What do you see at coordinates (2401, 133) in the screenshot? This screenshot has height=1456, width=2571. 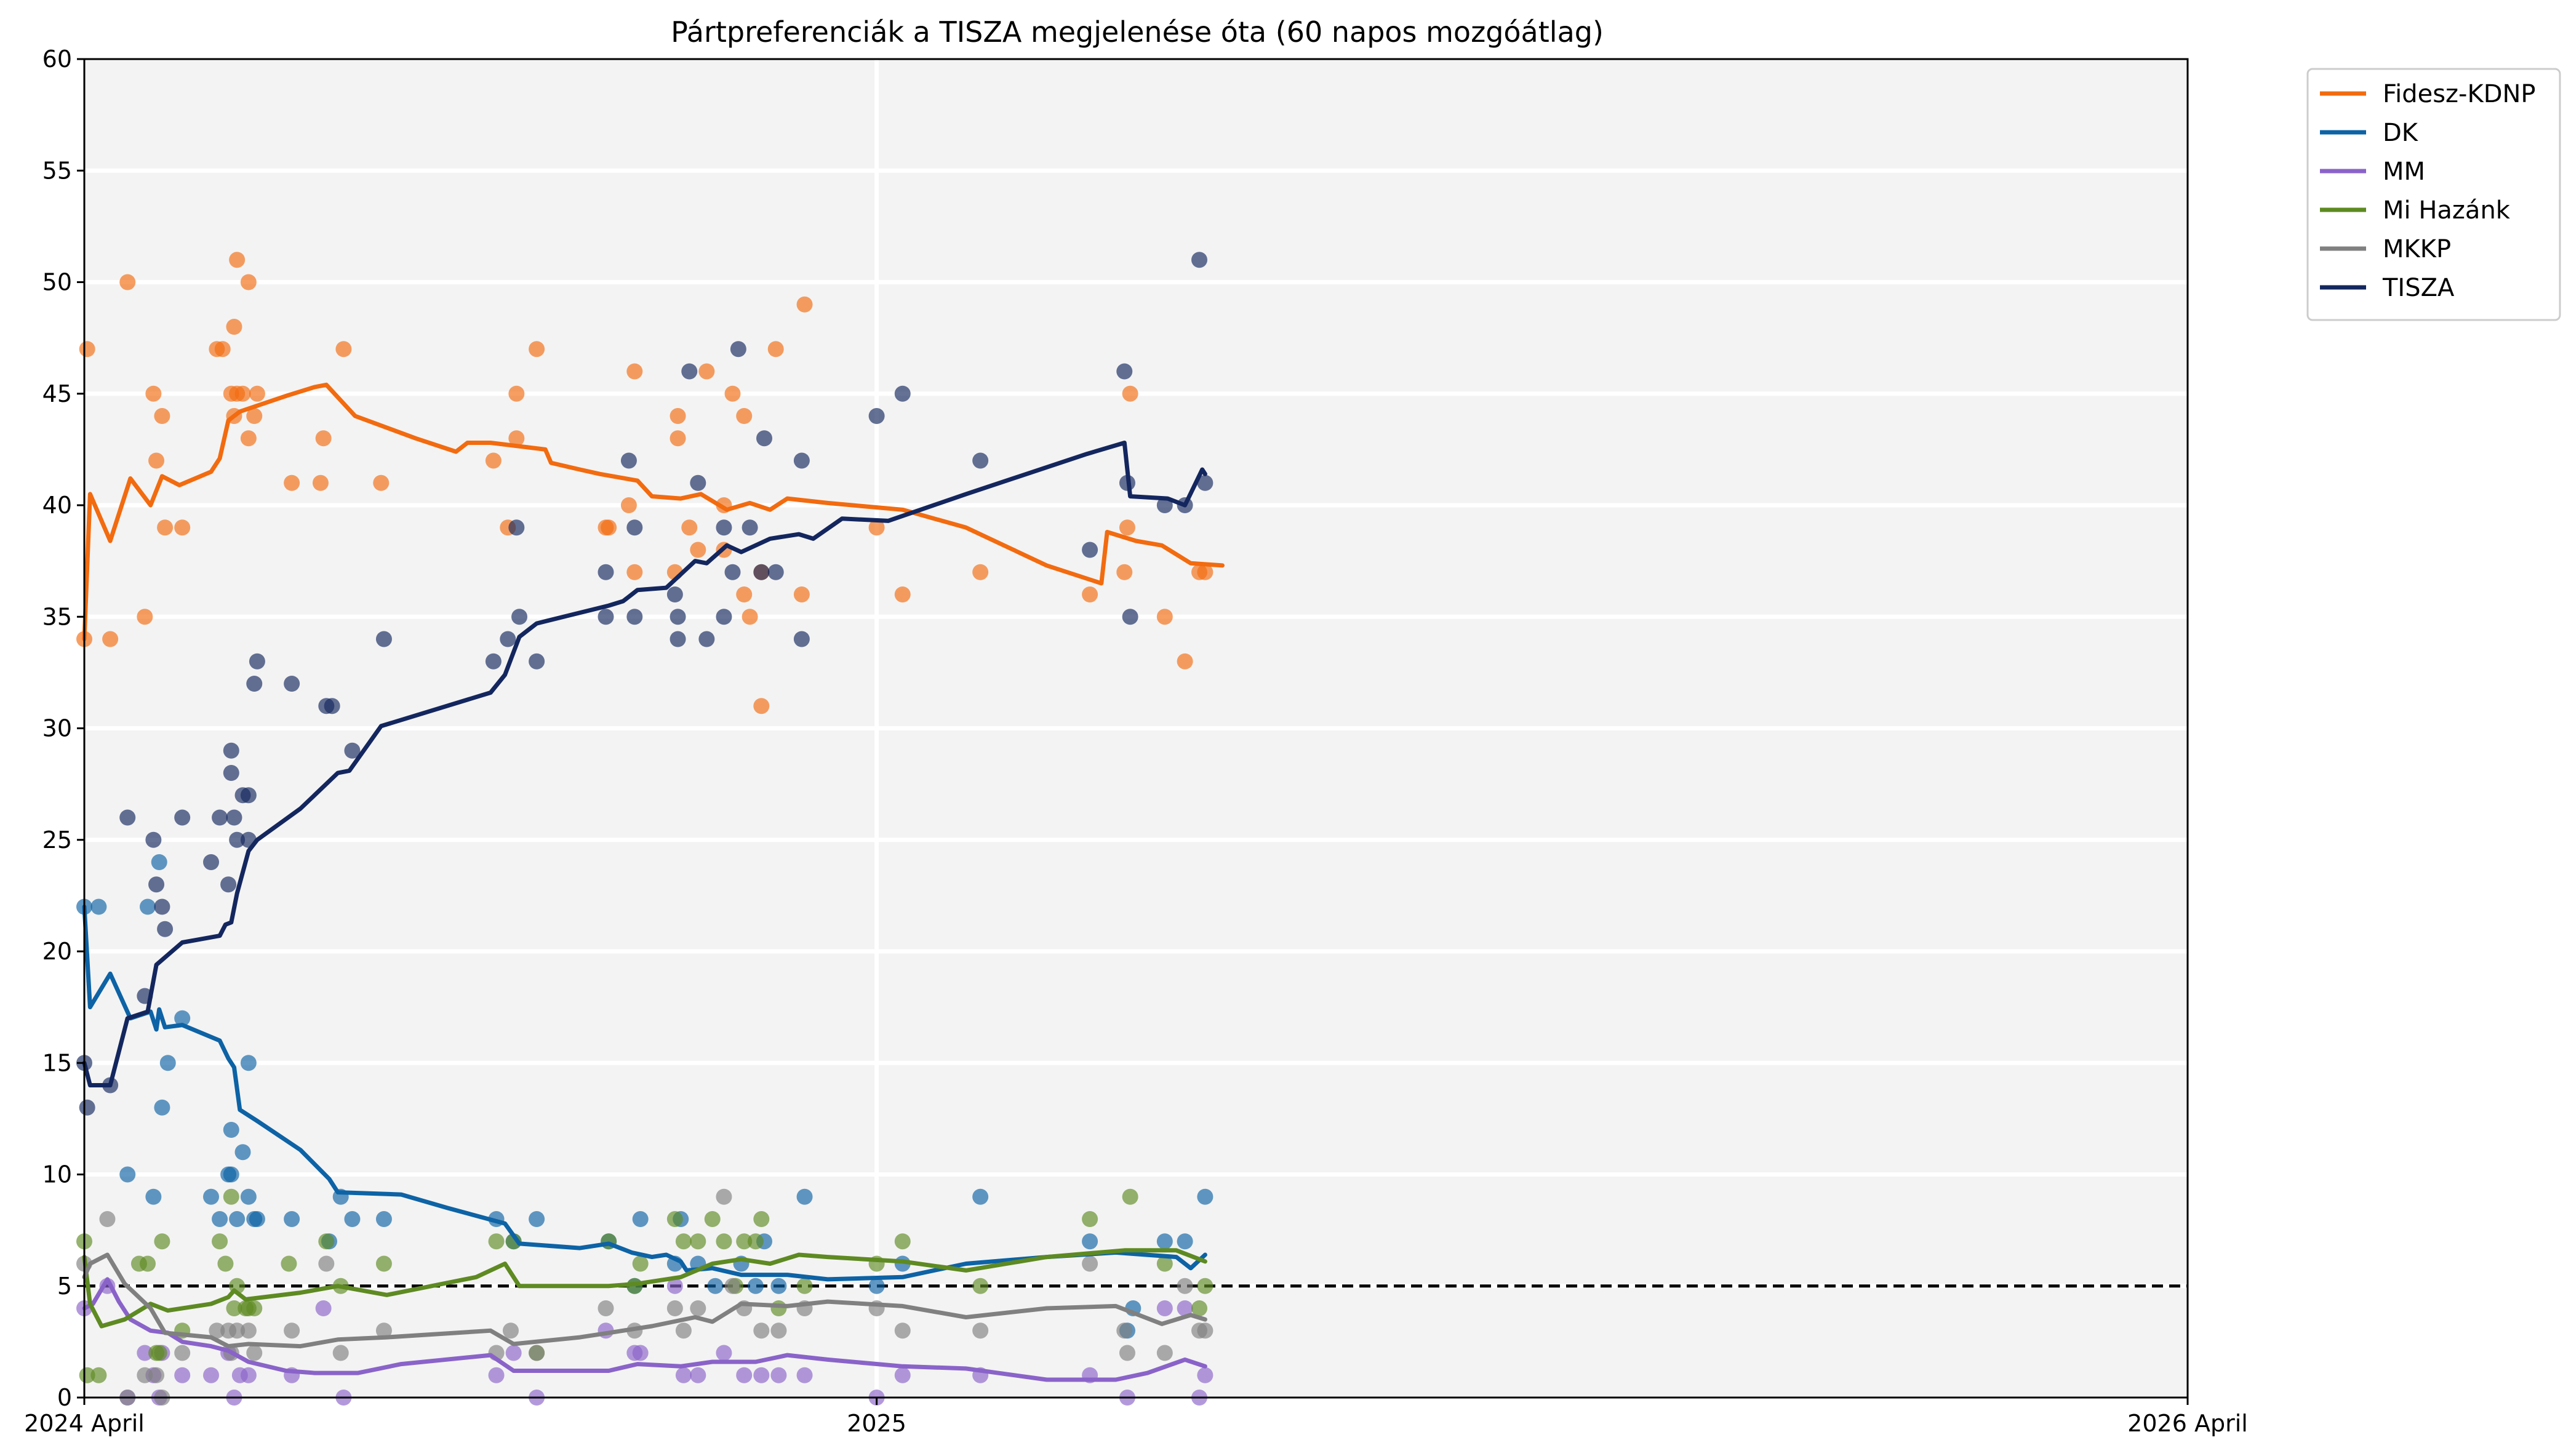 I see `legend-label-dk: DK` at bounding box center [2401, 133].